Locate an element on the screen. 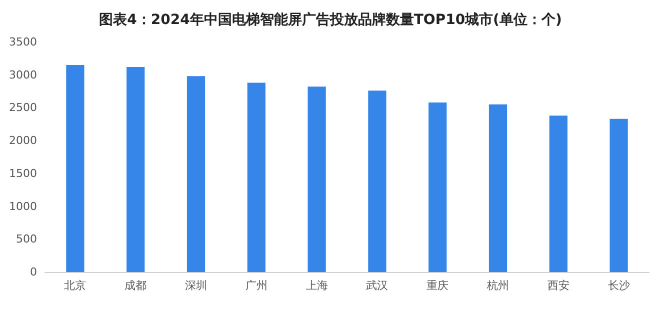 The width and height of the screenshot is (661, 332). y-tick-label: 3500 is located at coordinates (23, 42).